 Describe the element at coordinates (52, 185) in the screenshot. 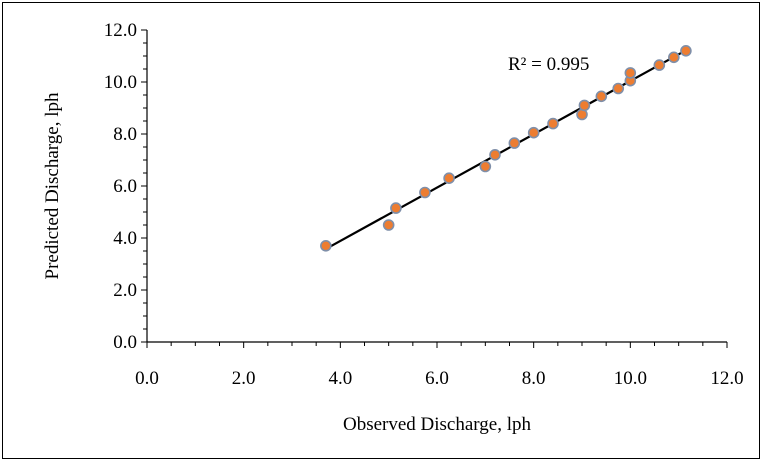

I see `y-axis-title: Predicted Discharge, lph` at that location.